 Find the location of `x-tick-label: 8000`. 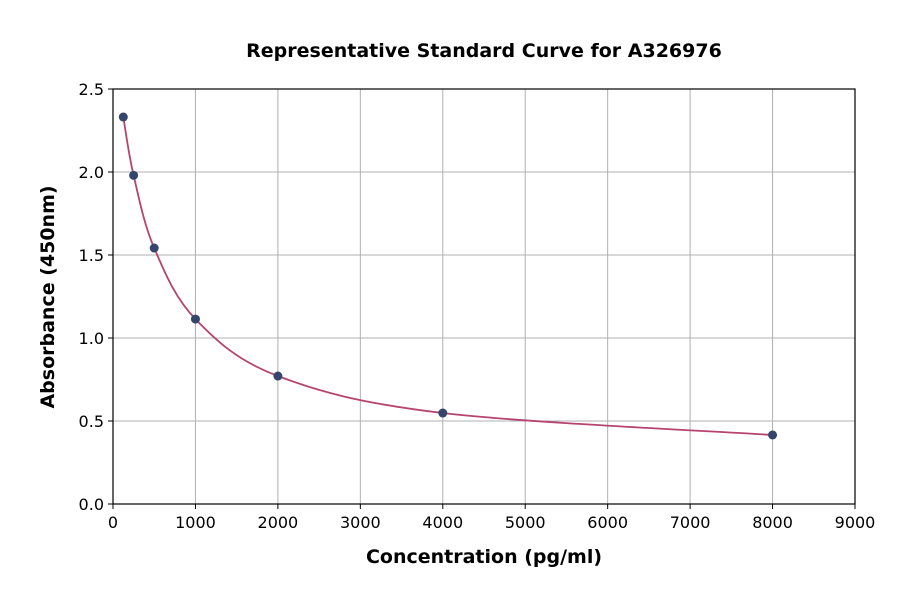

x-tick-label: 8000 is located at coordinates (772, 522).